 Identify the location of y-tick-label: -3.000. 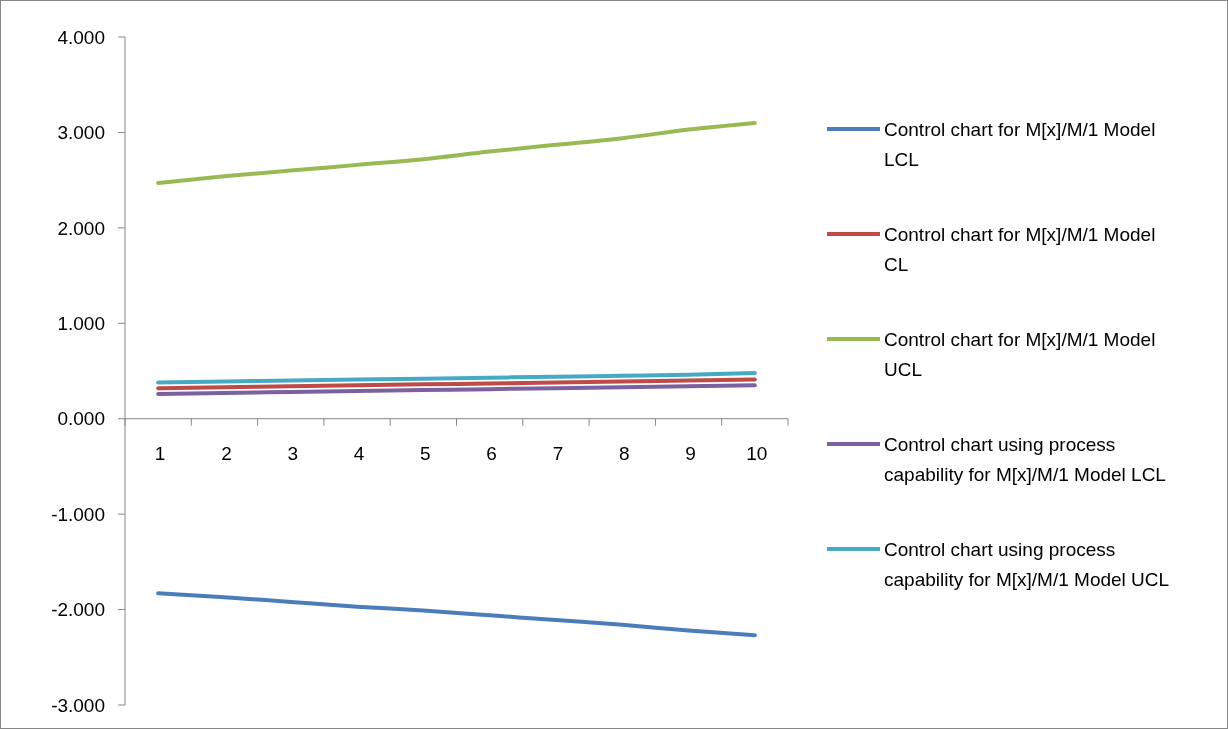
(78, 705).